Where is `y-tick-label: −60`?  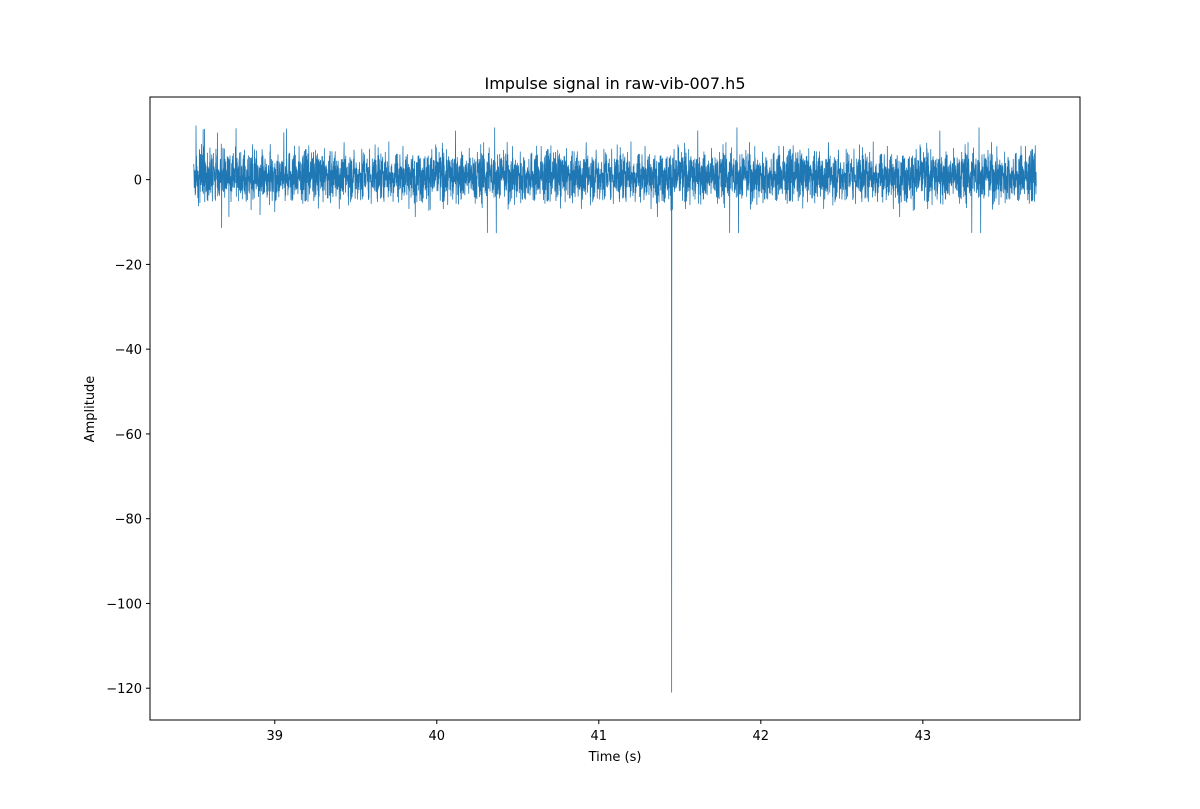 y-tick-label: −60 is located at coordinates (128, 435).